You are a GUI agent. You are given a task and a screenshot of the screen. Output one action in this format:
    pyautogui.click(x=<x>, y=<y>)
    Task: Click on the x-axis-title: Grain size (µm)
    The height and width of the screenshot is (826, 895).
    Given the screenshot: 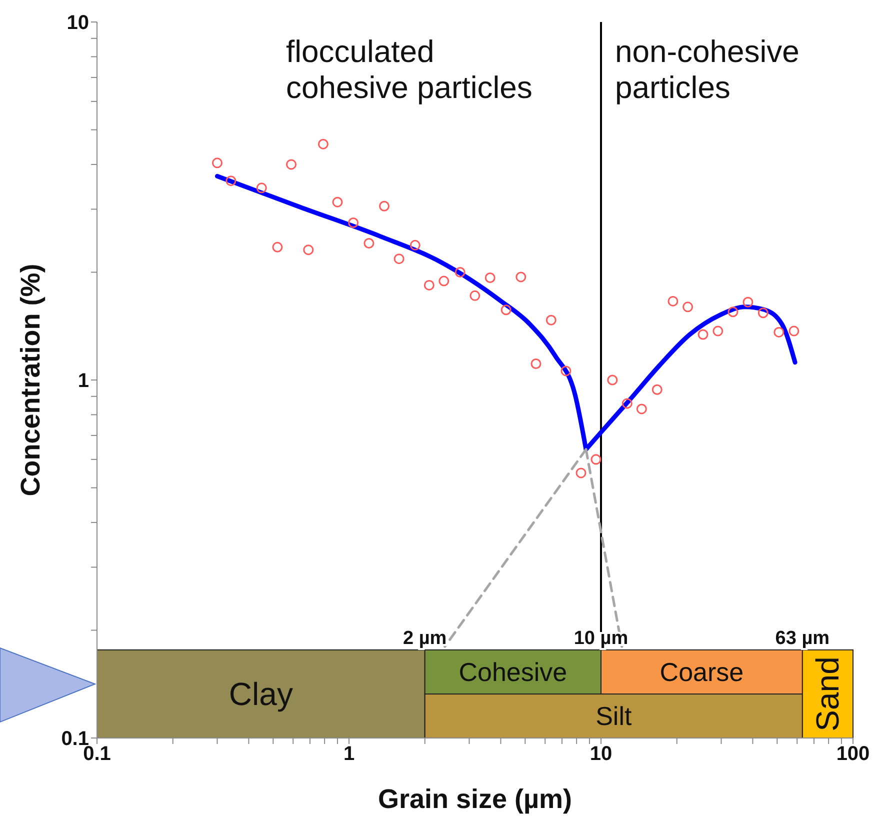 What is the action you would take?
    pyautogui.click(x=475, y=799)
    